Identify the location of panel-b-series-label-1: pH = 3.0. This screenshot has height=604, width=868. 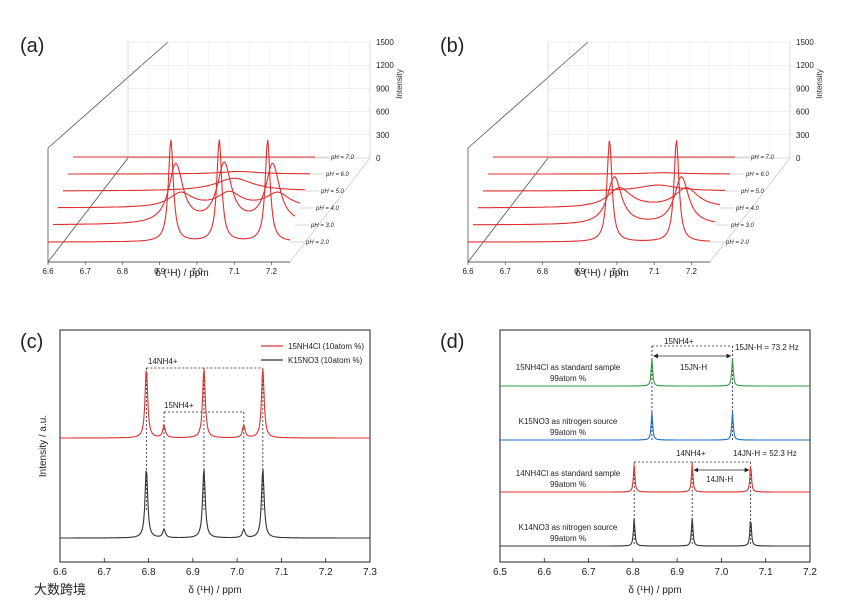
(742, 226).